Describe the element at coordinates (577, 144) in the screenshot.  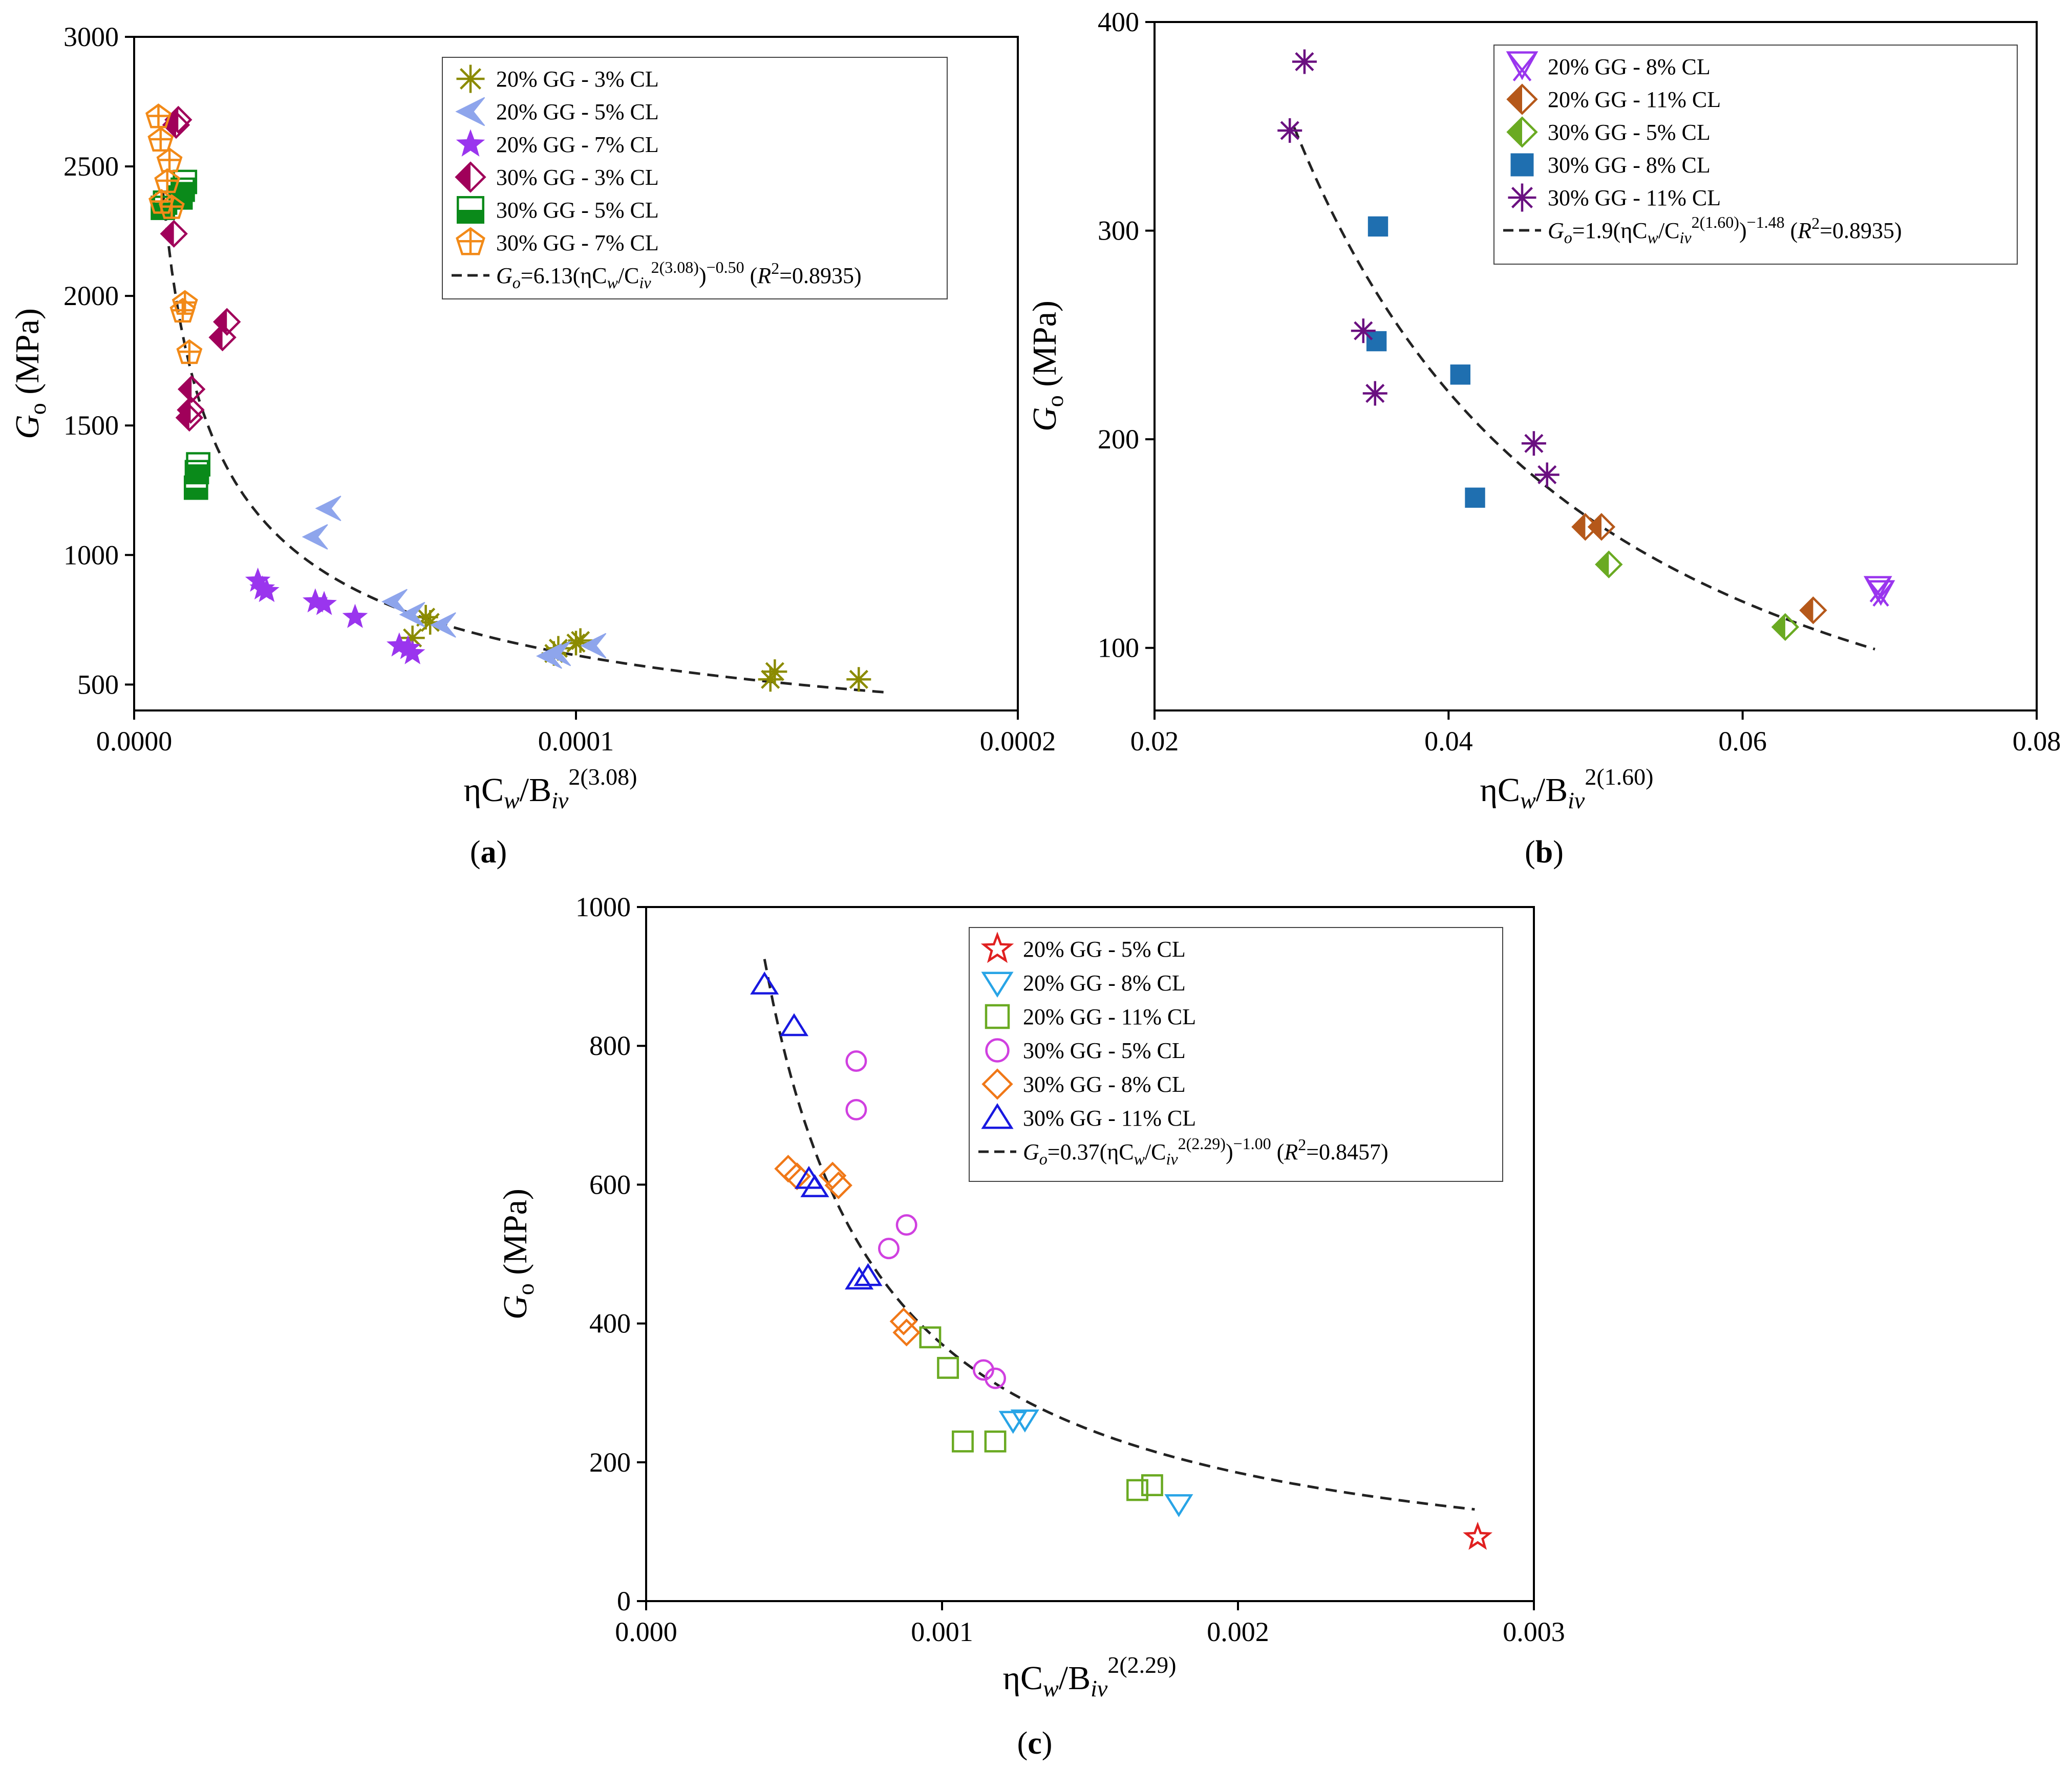
I see `legend-label: 20% GG - 7% CL` at that location.